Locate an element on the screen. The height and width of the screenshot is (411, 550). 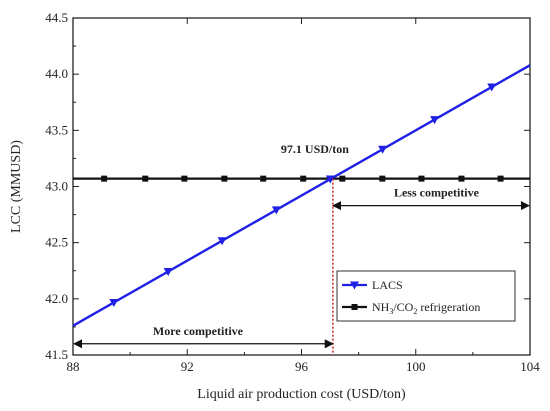
y-tick-label: 43.5 is located at coordinates (56, 129).